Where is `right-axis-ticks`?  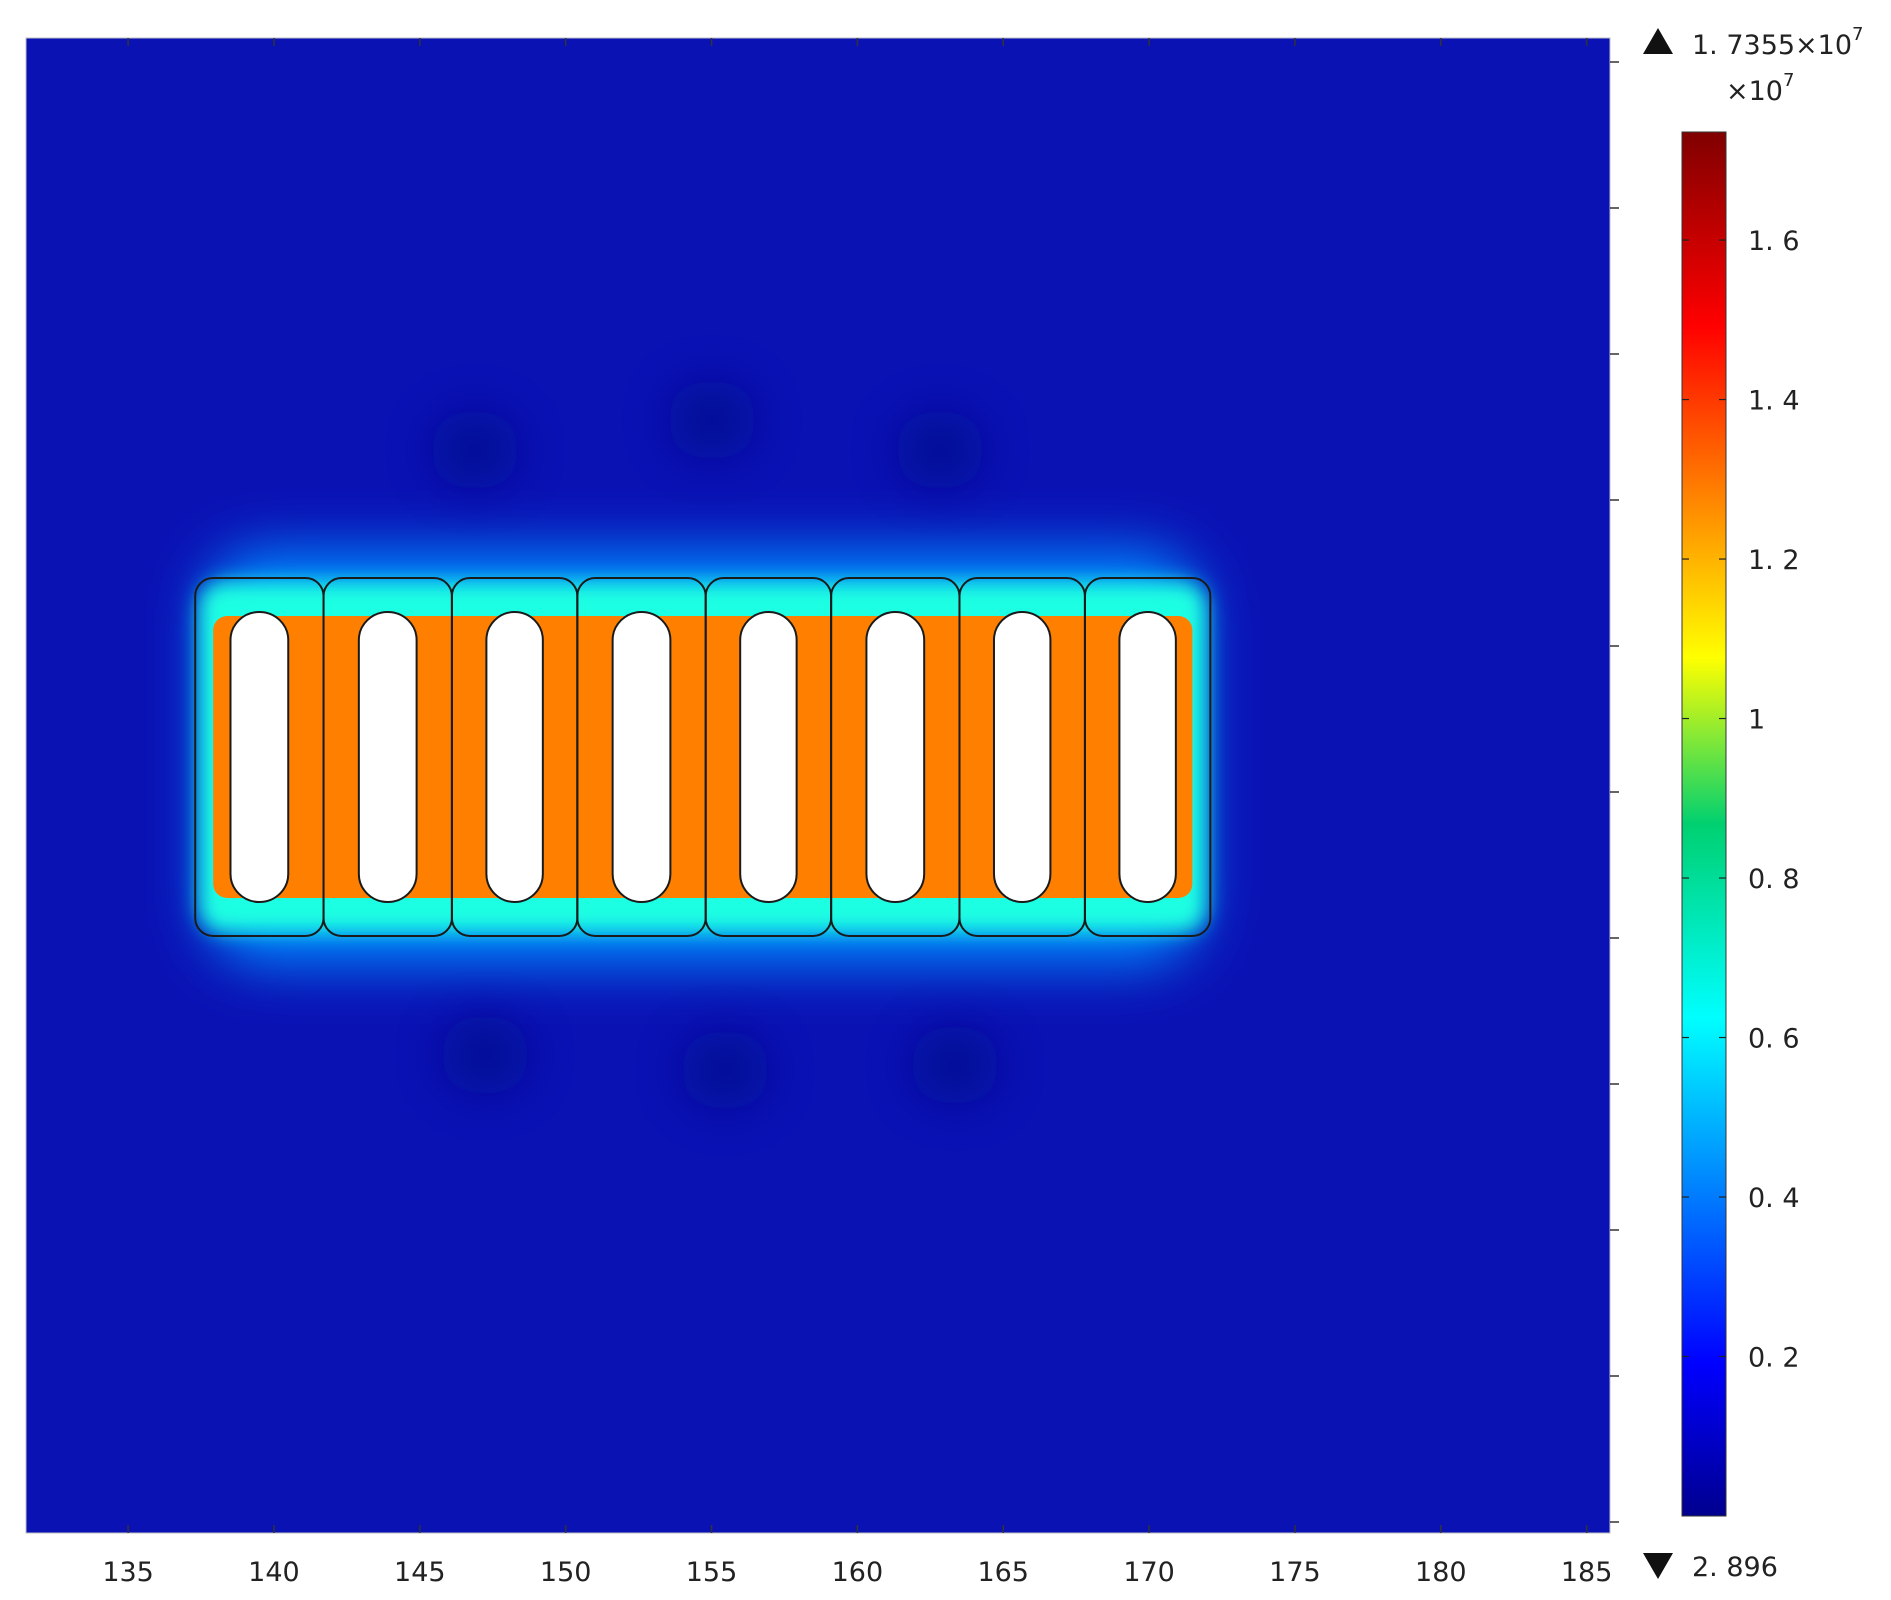 right-axis-ticks is located at coordinates (1614, 792).